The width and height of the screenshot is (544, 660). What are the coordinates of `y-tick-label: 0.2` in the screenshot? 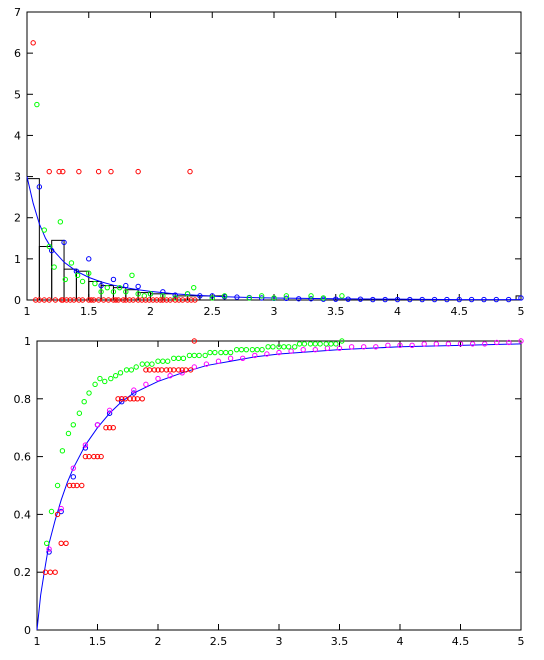 It's located at (23, 572).